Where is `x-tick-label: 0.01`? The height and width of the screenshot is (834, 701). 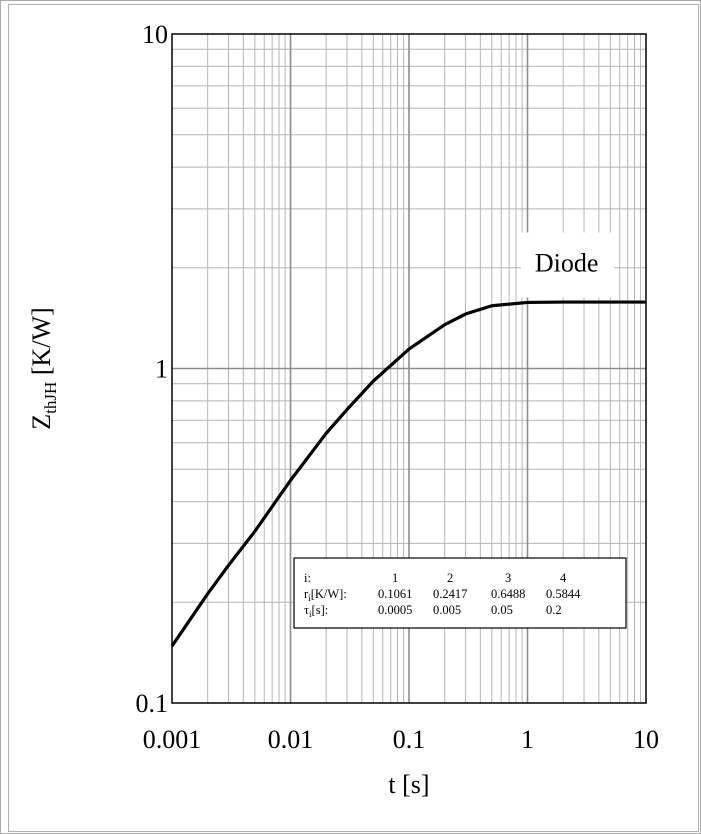
x-tick-label: 0.01 is located at coordinates (291, 739).